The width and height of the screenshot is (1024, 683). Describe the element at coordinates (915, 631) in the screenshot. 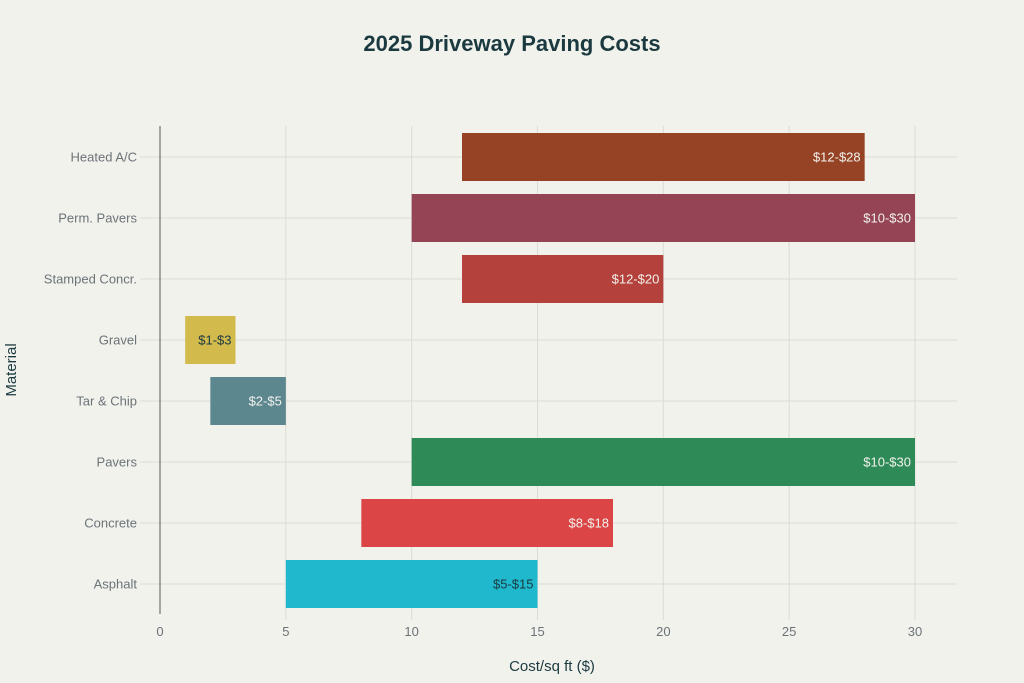

I see `x-tick-label: 30` at that location.